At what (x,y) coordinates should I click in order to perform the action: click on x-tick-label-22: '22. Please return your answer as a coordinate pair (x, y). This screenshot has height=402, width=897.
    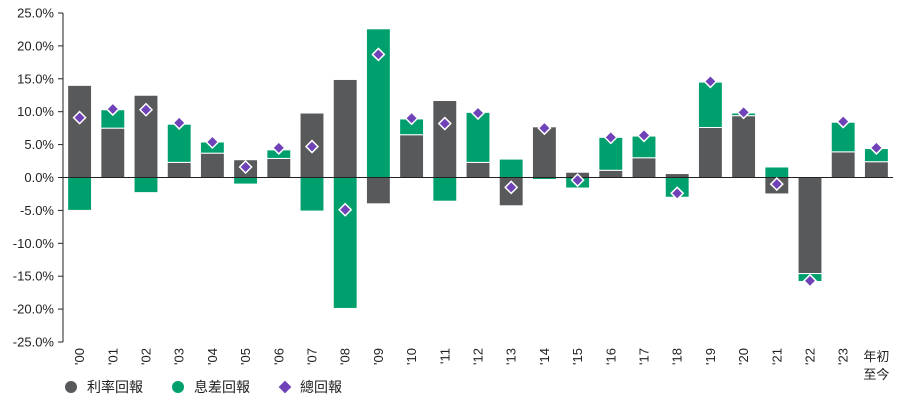
    Looking at the image, I should click on (810, 356).